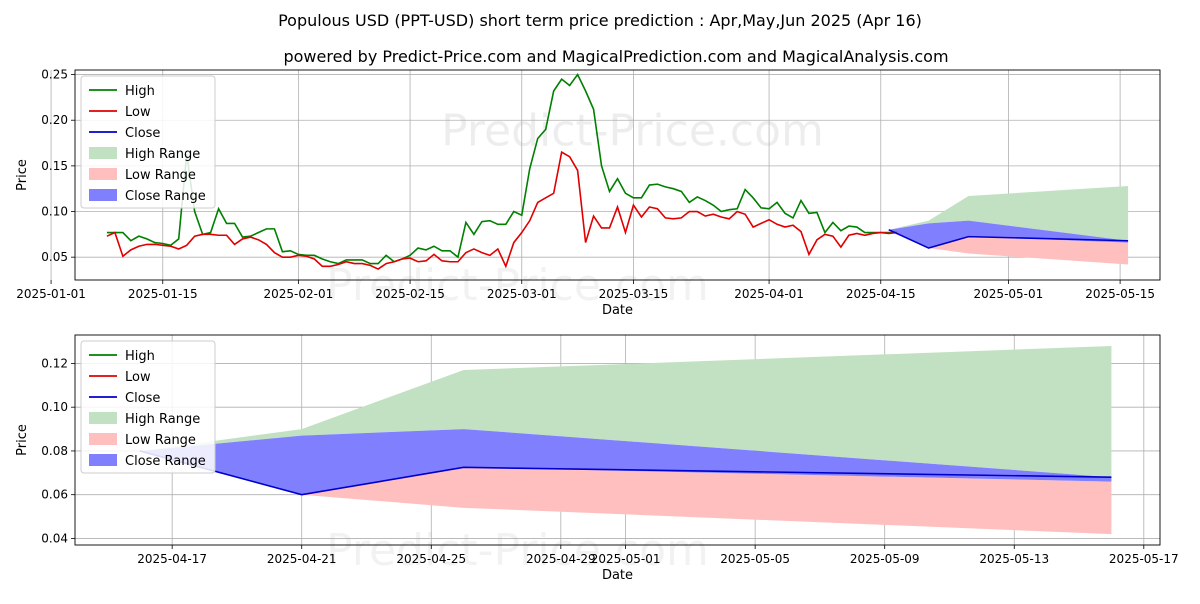 The image size is (1200, 604). I want to click on y-tick-label: 0.08, so click(54, 451).